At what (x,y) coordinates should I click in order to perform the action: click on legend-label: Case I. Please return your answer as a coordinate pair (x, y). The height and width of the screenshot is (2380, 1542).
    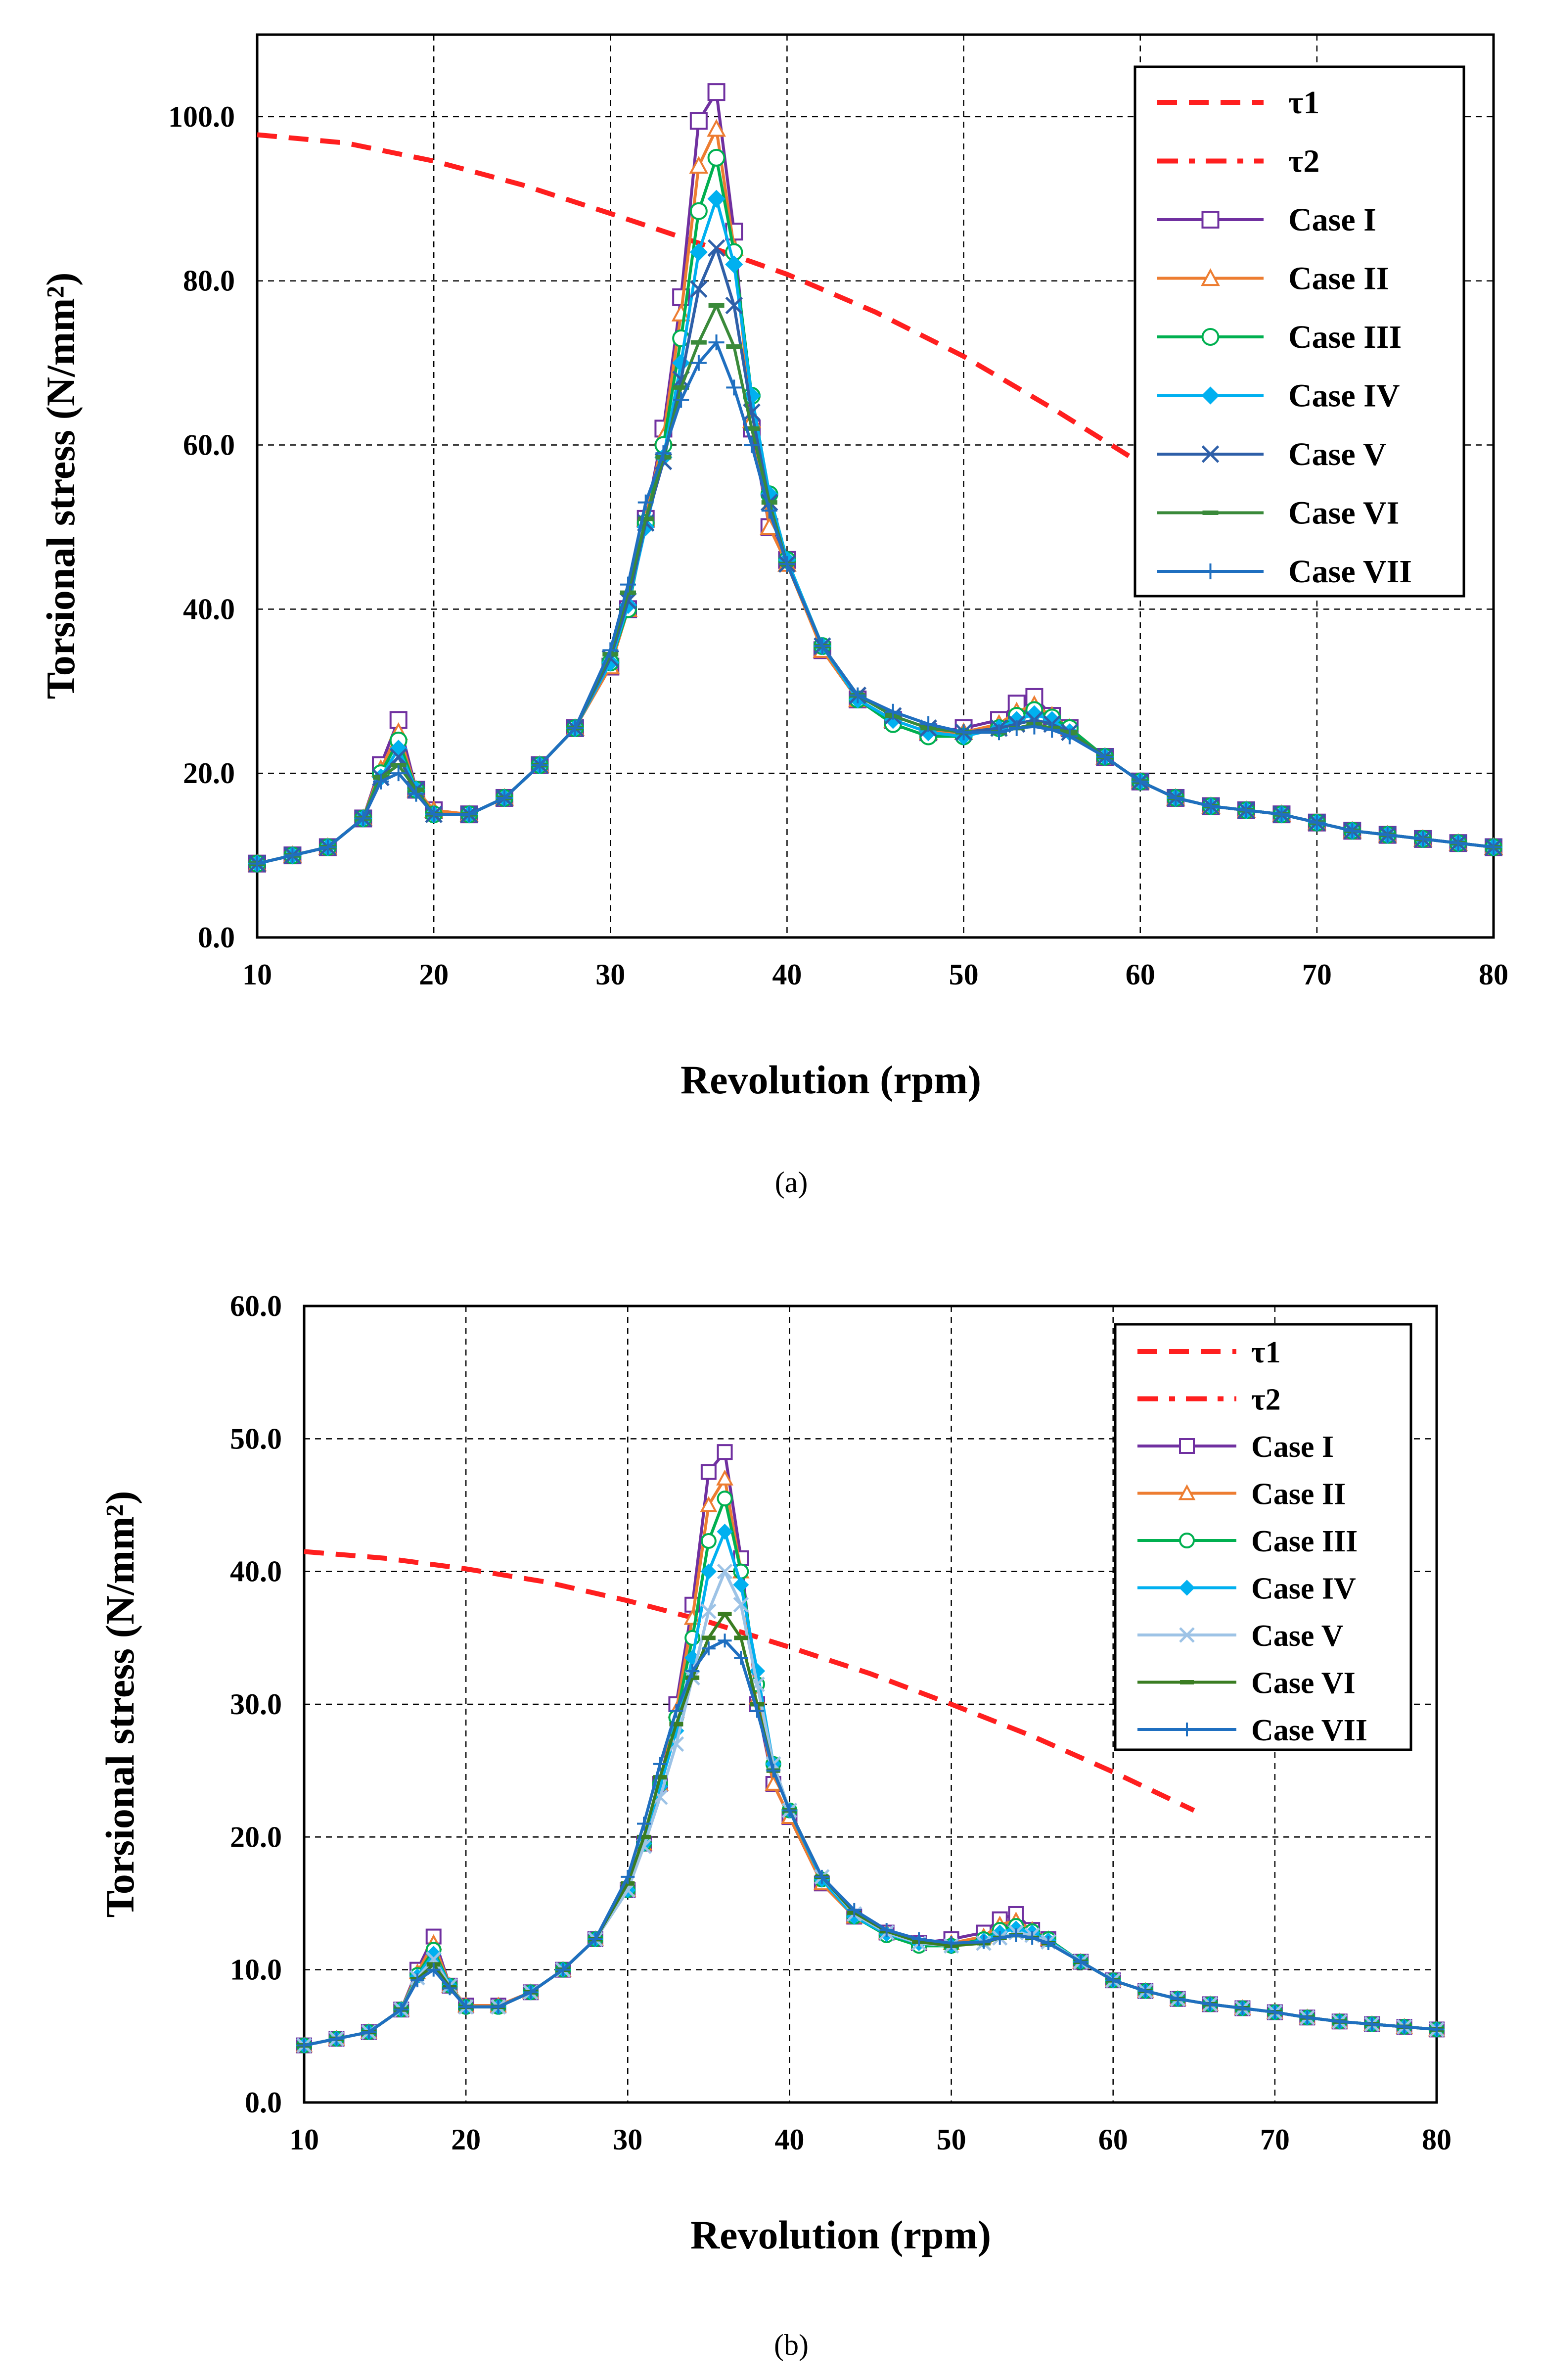
    Looking at the image, I should click on (1292, 1447).